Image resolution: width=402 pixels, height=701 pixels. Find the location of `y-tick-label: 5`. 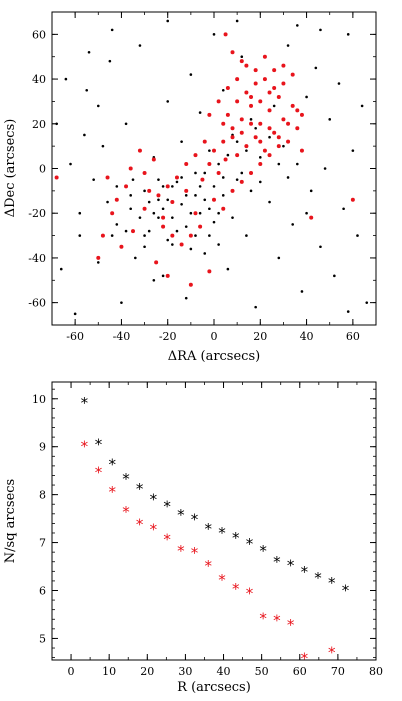

y-tick-label: 5 is located at coordinates (42, 638).